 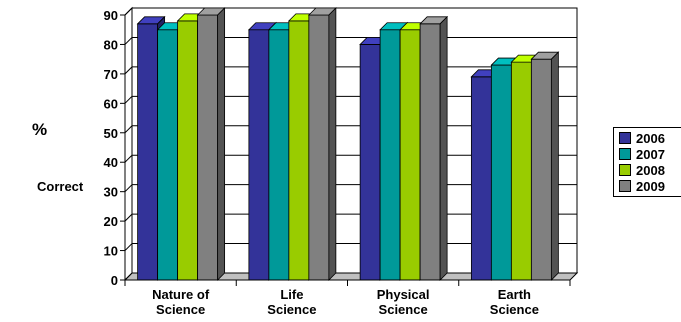 I want to click on bar-2009-cat1, so click(x=319, y=147).